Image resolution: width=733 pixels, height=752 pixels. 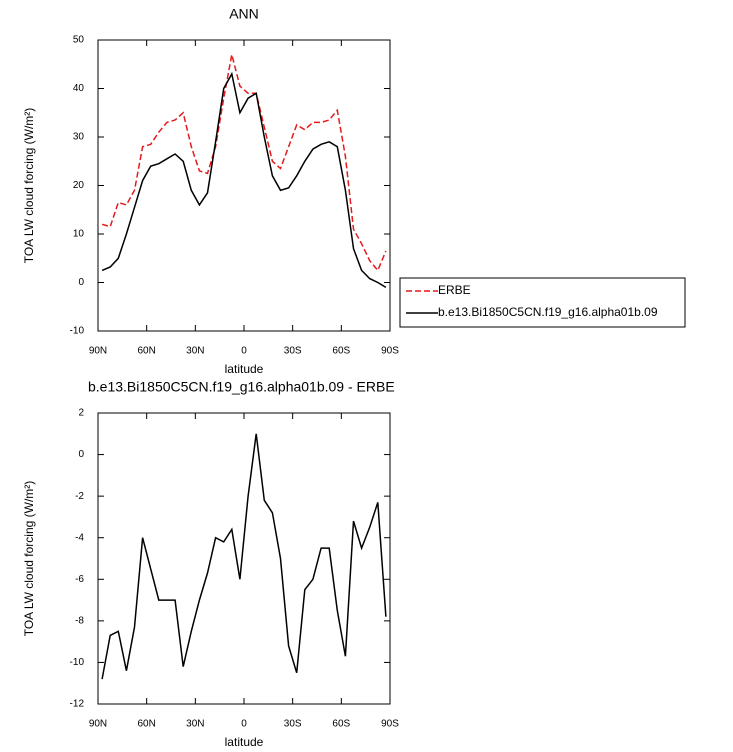 I want to click on y-tick-label: -8, so click(x=79, y=620).